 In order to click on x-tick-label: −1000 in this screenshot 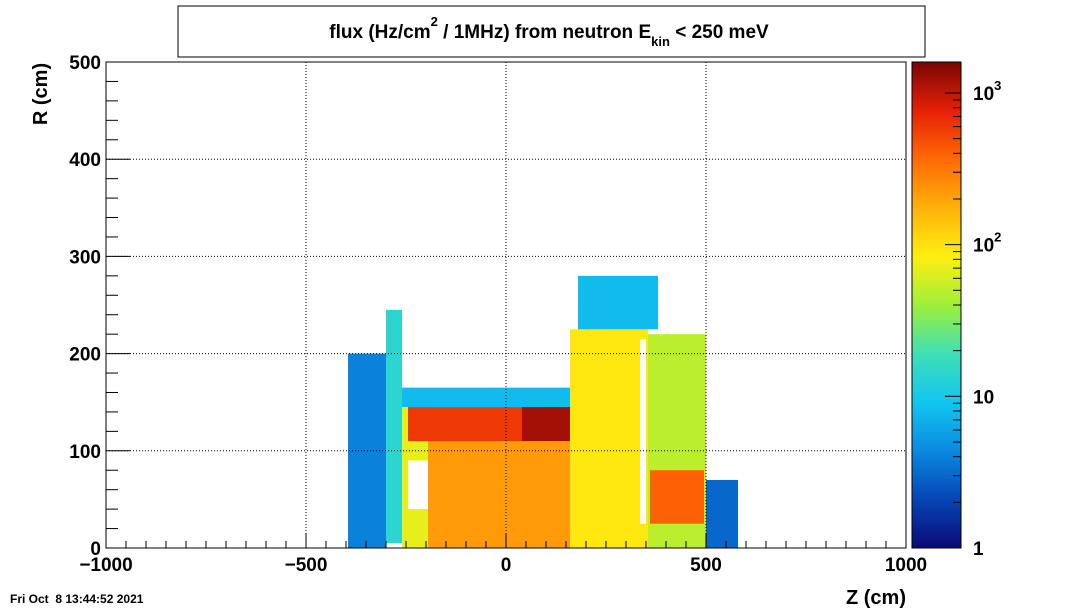, I will do `click(105, 565)`.